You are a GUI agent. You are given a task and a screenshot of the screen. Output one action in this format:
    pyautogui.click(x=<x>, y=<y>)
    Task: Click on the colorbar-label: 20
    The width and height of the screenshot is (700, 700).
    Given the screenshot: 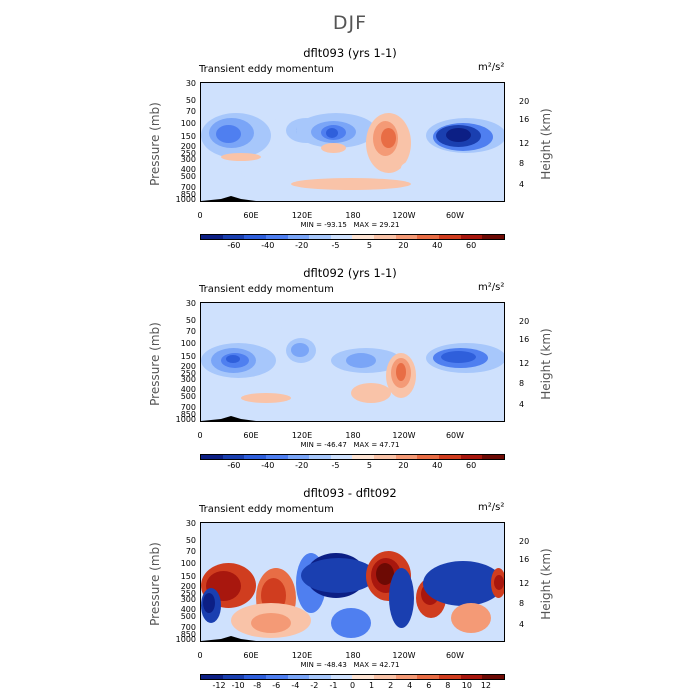 What is the action you would take?
    pyautogui.click(x=403, y=465)
    